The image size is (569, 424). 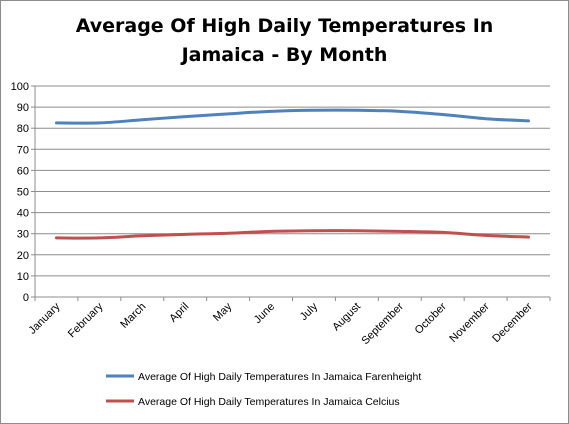 What do you see at coordinates (20, 87) in the screenshot?
I see `y-tick-label: 100` at bounding box center [20, 87].